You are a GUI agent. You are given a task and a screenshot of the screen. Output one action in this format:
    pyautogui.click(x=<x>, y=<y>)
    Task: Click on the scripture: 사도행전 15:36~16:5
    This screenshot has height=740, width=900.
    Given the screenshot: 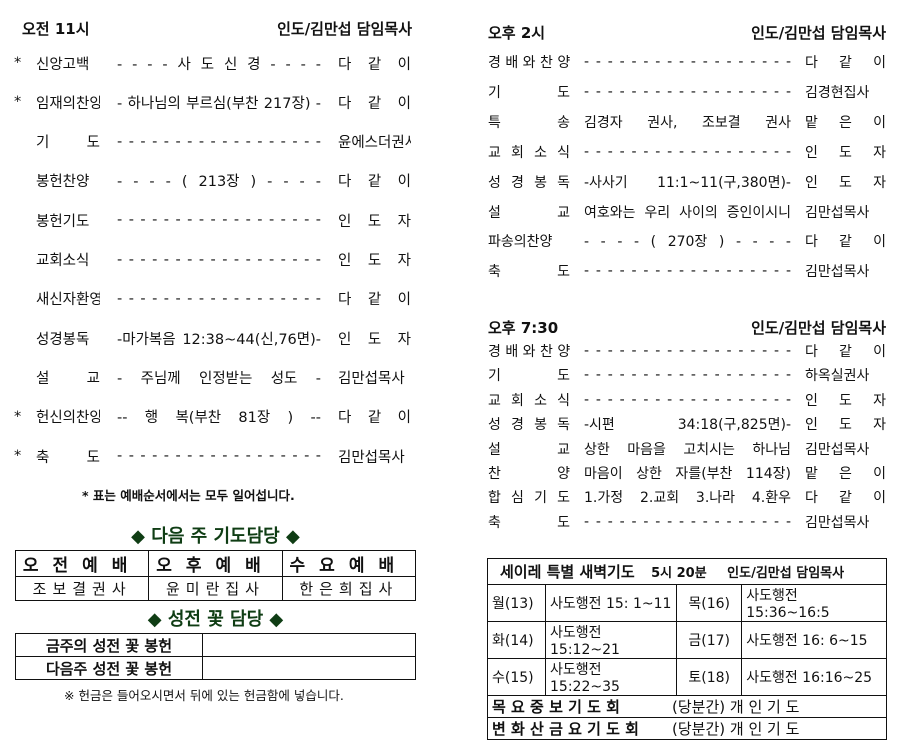 What is the action you would take?
    pyautogui.click(x=814, y=603)
    